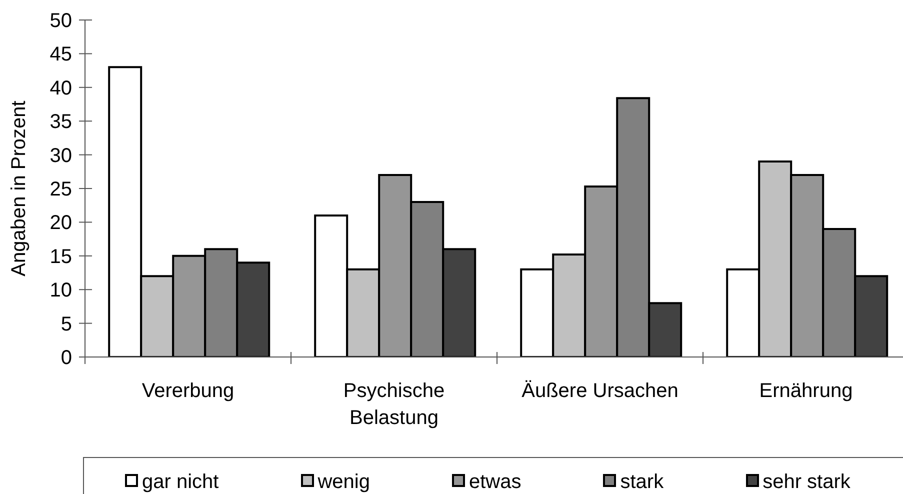 This screenshot has height=494, width=903. Describe the element at coordinates (394, 404) in the screenshot. I see `x-tick-label: Psychische Belastung` at that location.